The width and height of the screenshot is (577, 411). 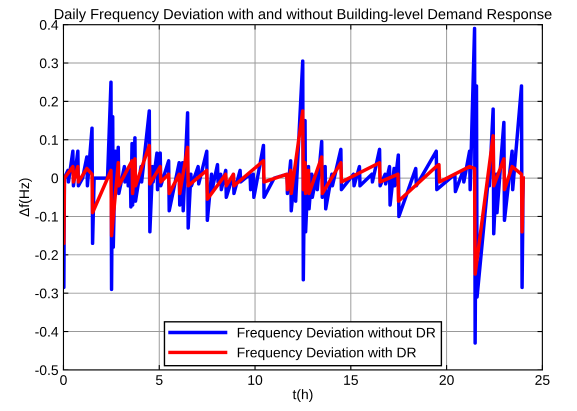 I want to click on x-tick-label: 5, so click(x=159, y=380).